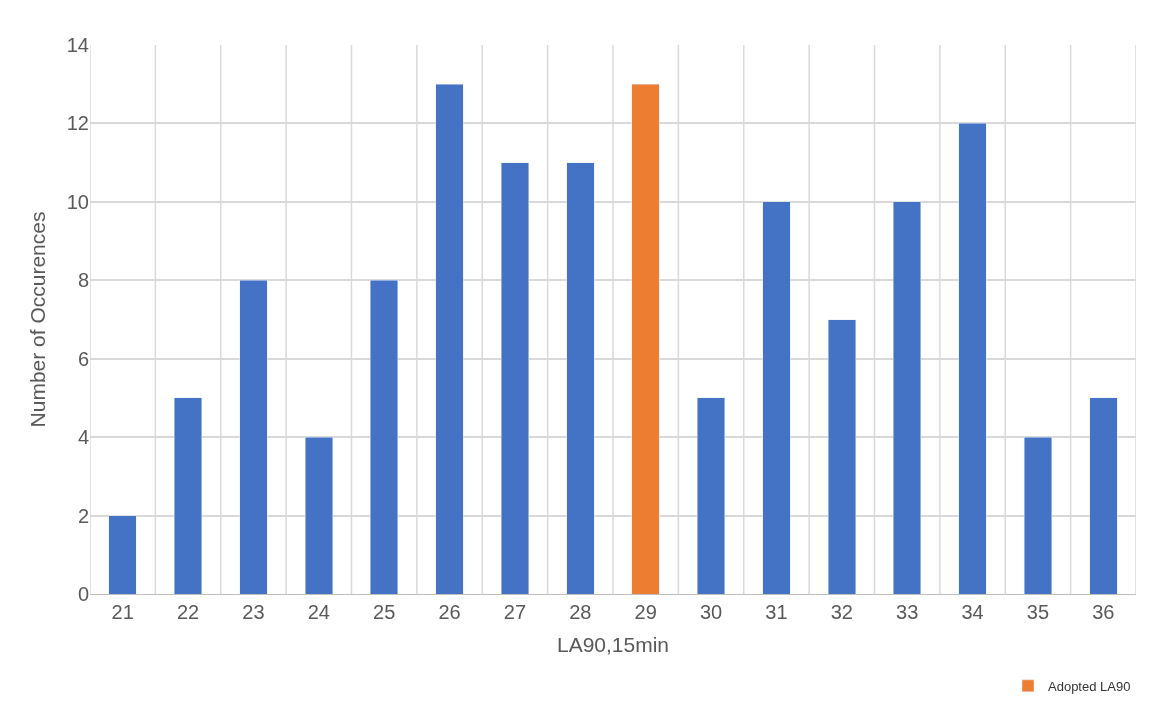  What do you see at coordinates (83, 280) in the screenshot?
I see `y-tick-label: 8` at bounding box center [83, 280].